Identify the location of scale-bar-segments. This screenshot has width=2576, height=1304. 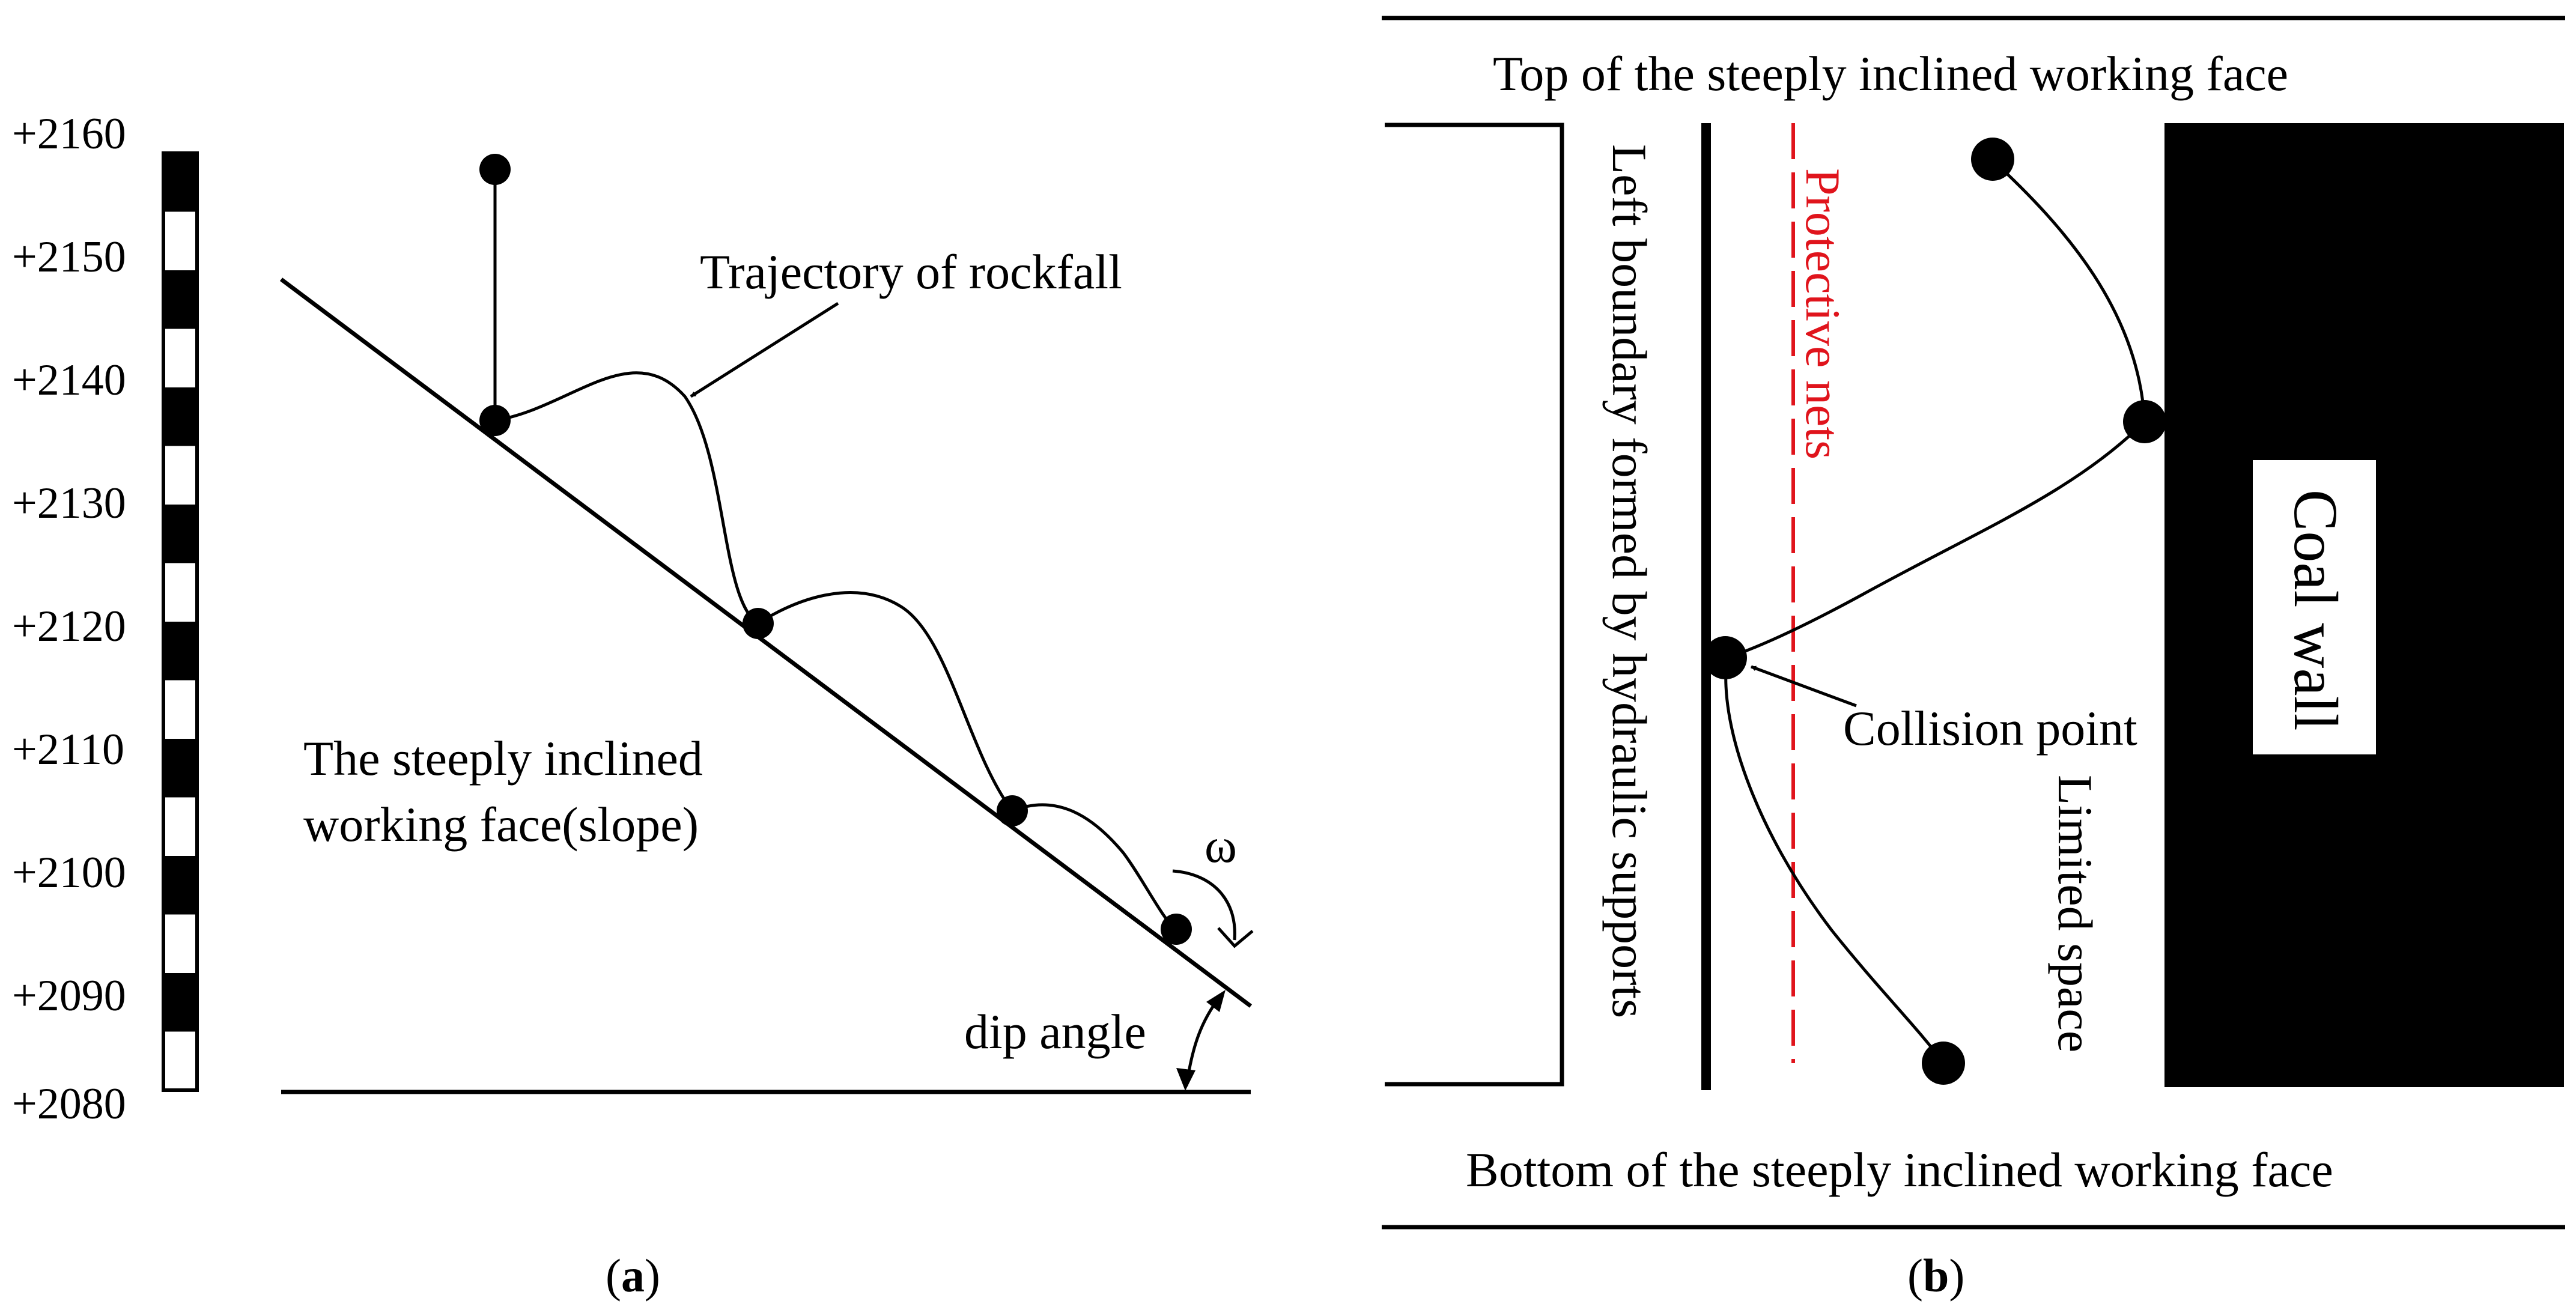
(180, 592).